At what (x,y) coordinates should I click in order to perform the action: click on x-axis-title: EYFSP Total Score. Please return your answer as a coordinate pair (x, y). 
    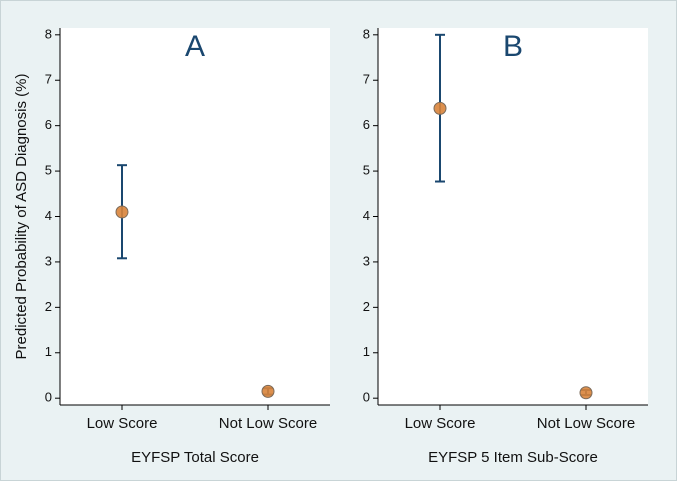
    Looking at the image, I should click on (195, 457).